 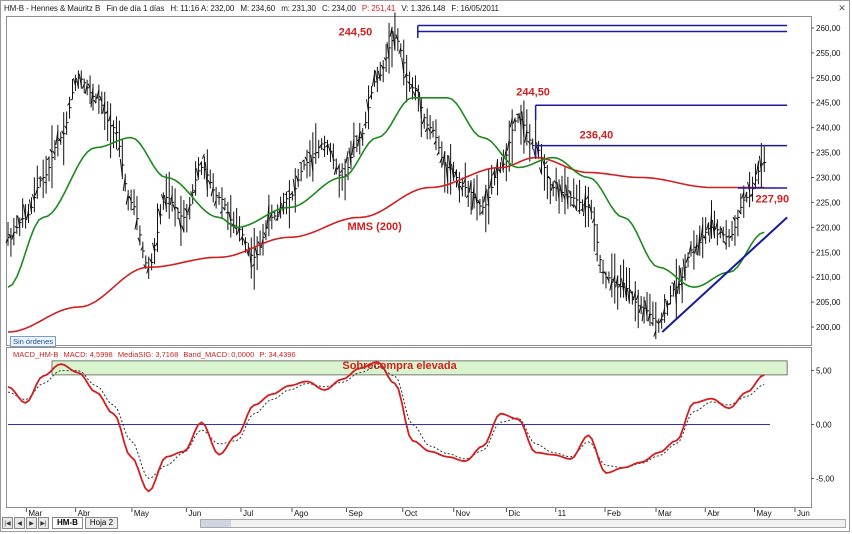 I want to click on last-sheet-icon: ▶|, so click(x=43, y=523).